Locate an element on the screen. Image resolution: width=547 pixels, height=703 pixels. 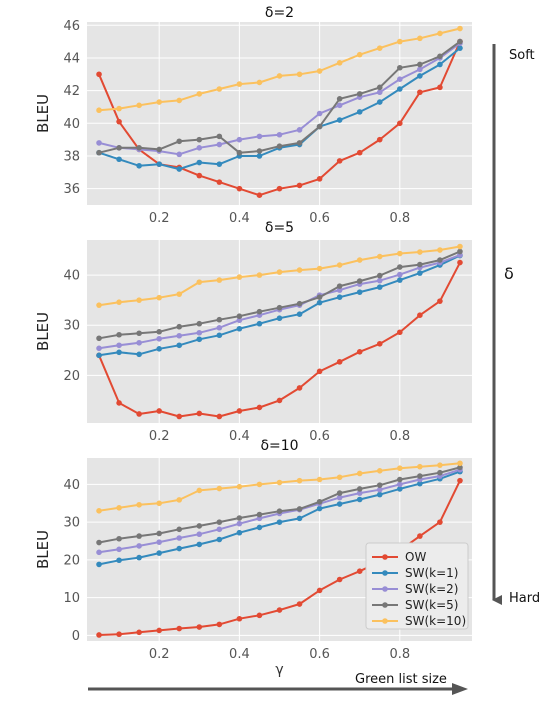
legend-label: SW(k=5) is located at coordinates (431, 605).